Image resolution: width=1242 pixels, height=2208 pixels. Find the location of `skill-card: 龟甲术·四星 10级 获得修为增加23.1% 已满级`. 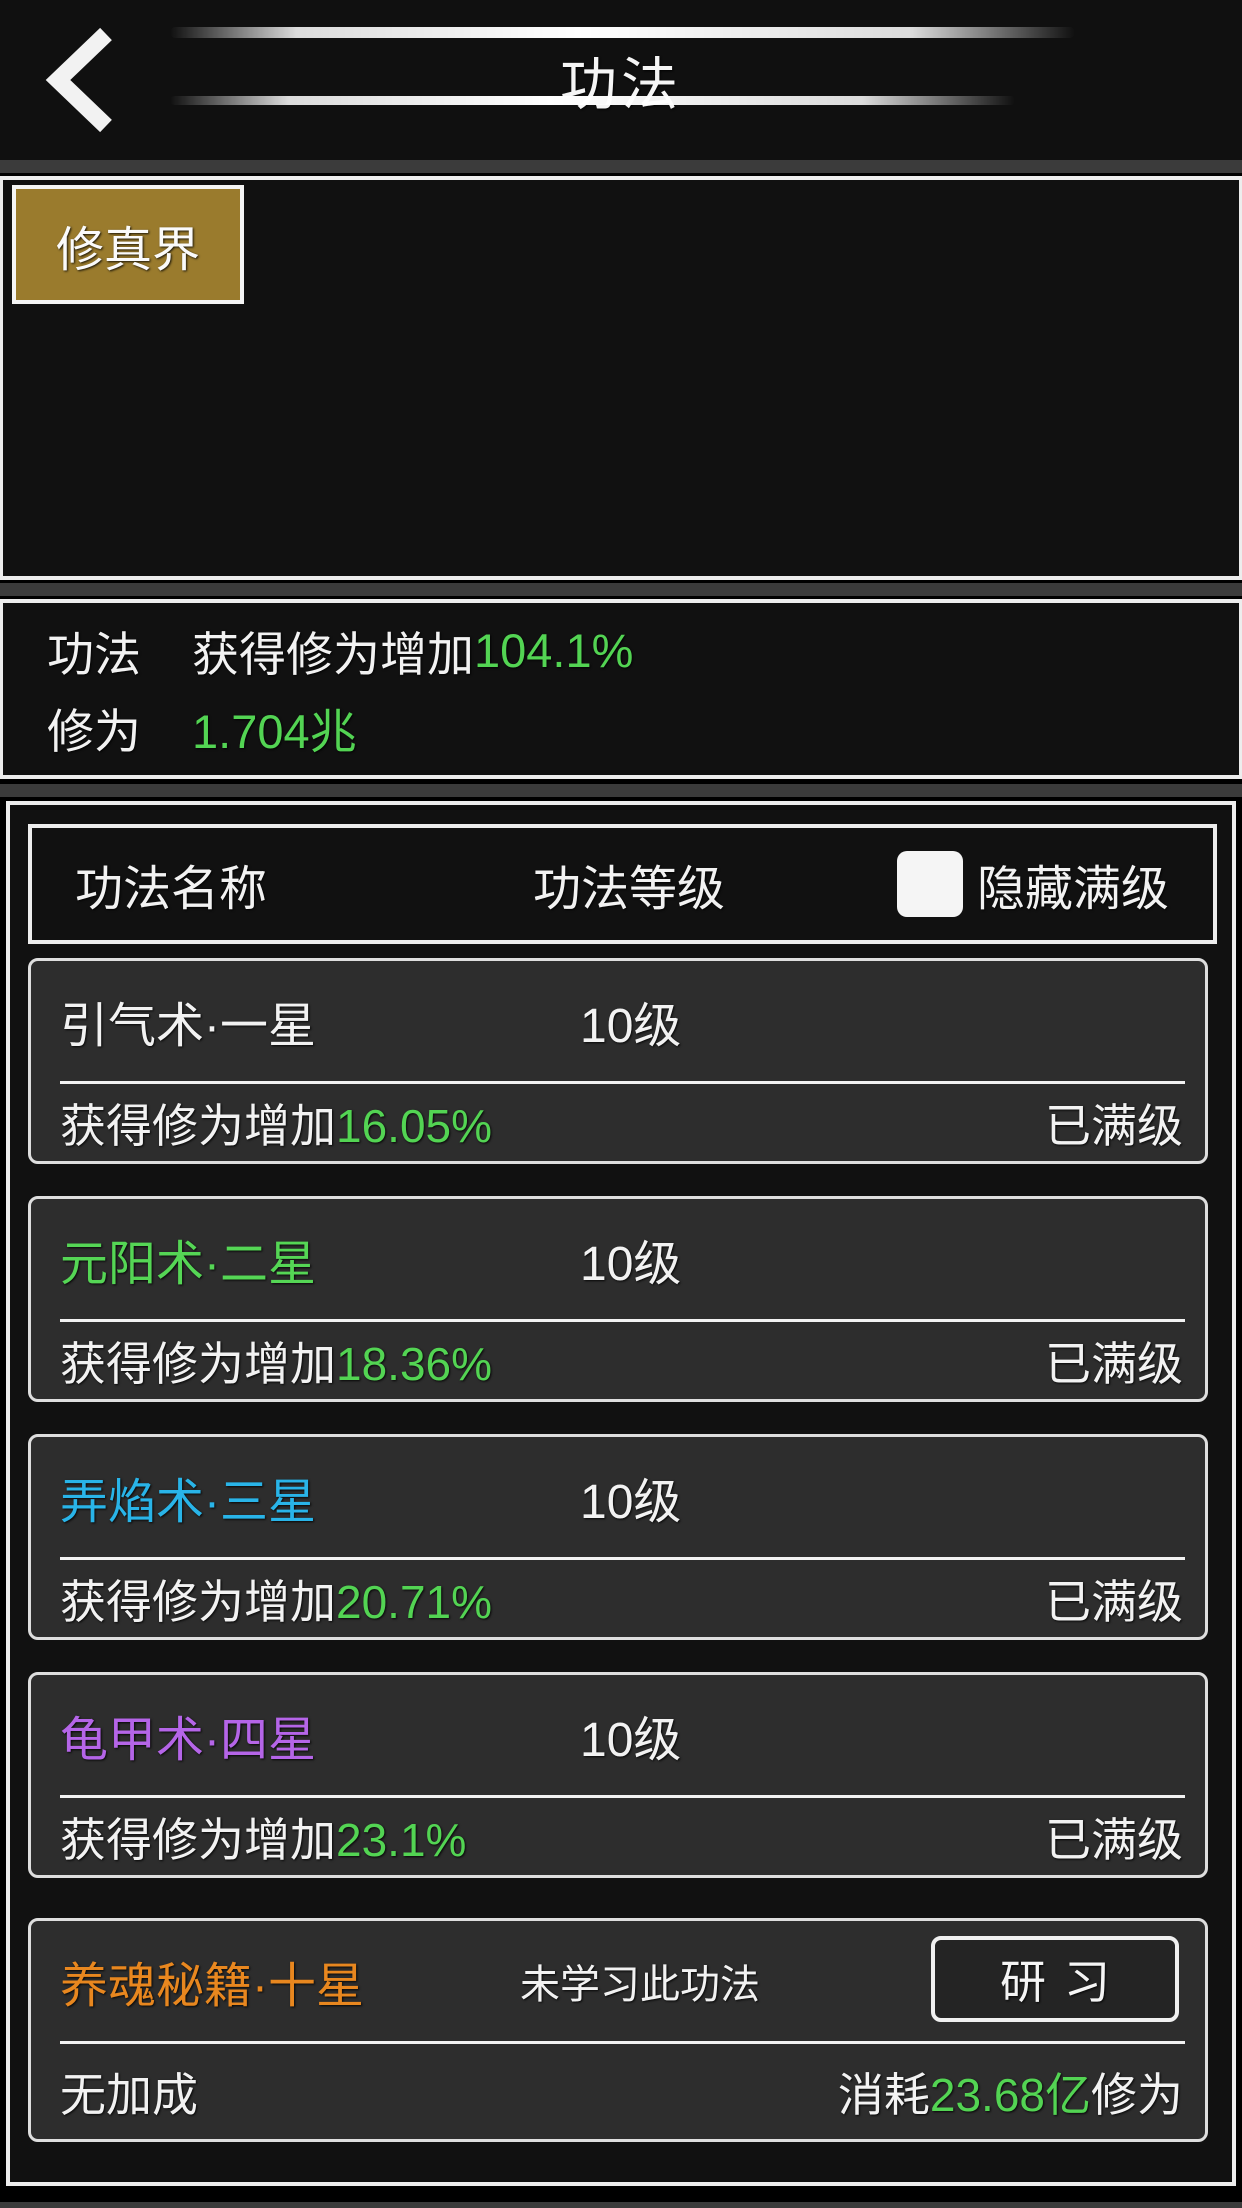

skill-card: 龟甲术·四星 10级 获得修为增加23.1% 已满级 is located at coordinates (618, 1775).